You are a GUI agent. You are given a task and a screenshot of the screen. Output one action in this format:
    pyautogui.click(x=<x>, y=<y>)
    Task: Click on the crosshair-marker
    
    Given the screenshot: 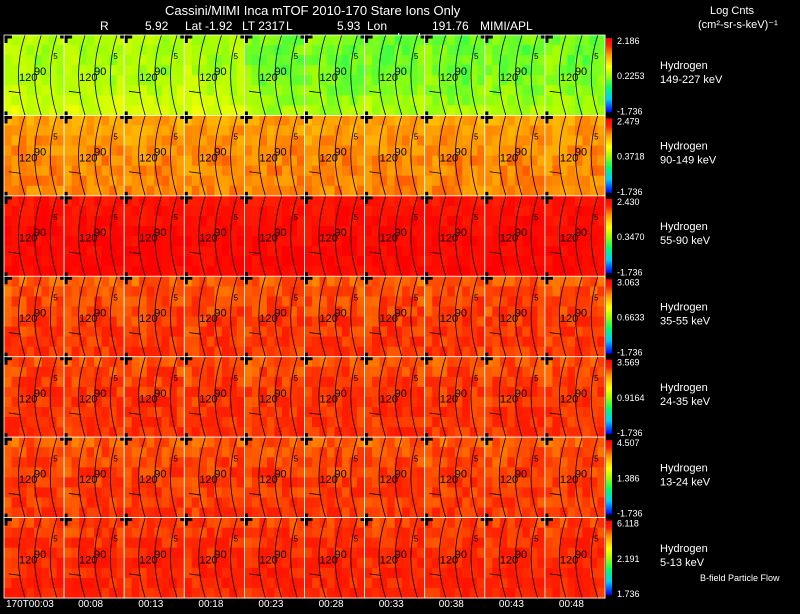 What is the action you would take?
    pyautogui.click(x=547, y=117)
    